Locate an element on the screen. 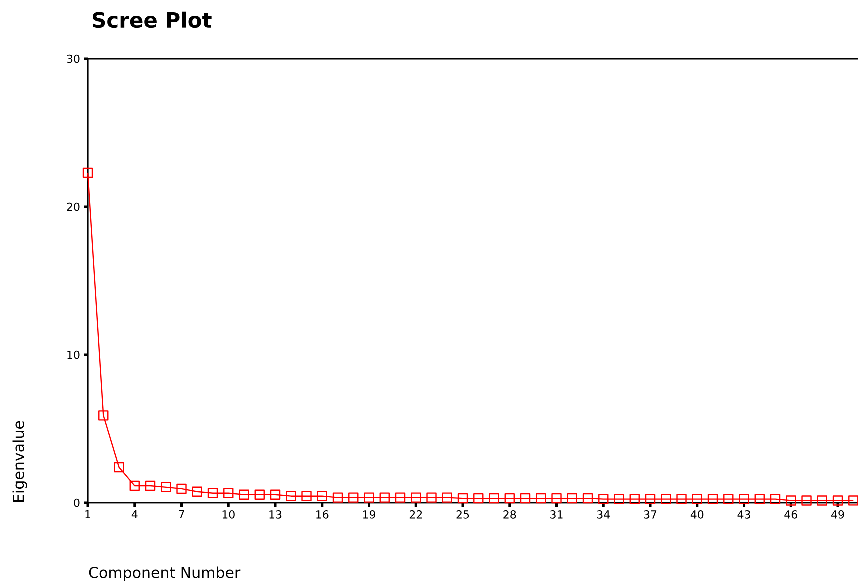 Image resolution: width=858 pixels, height=587 pixels. x-axis-title: Component Number is located at coordinates (165, 574).